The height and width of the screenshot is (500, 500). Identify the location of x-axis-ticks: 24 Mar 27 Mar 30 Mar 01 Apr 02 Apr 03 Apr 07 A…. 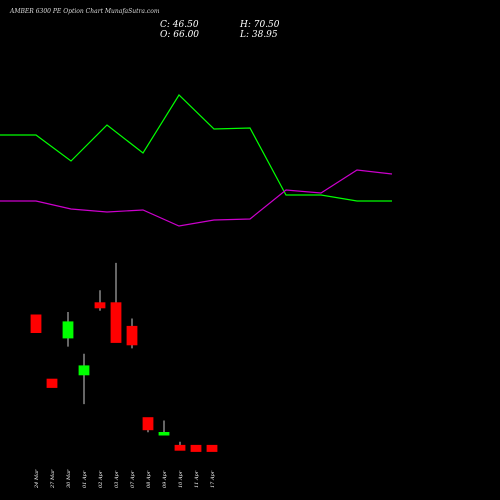
(125, 479).